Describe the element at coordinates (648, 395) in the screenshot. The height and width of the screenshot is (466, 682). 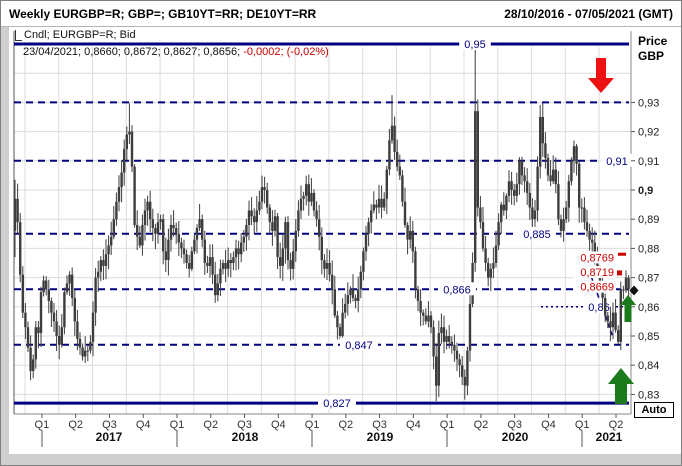
I see `price-tick-label: 0,83` at that location.